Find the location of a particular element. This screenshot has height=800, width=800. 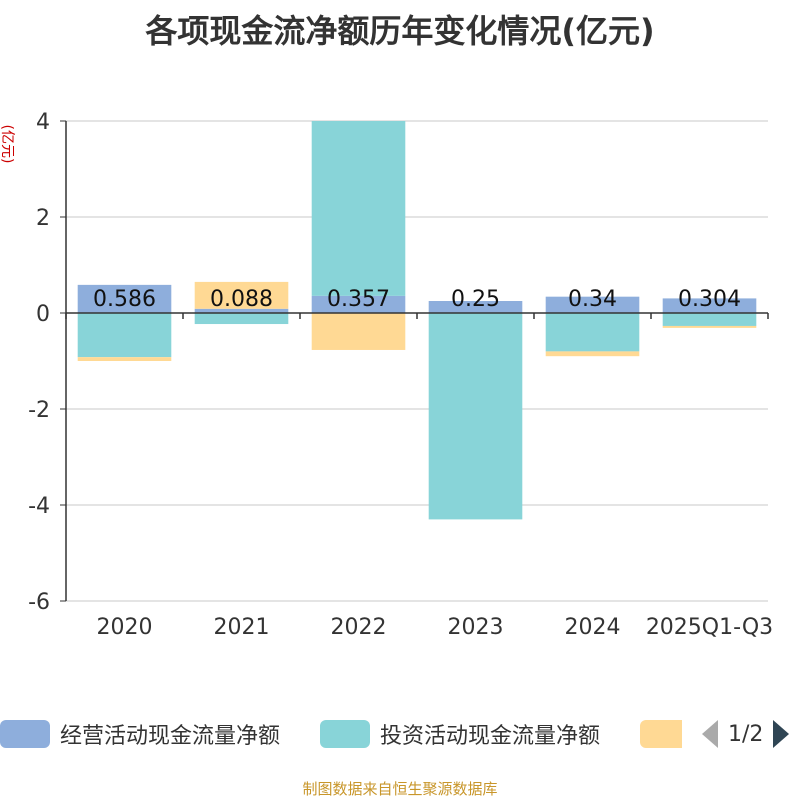

legend-next-icon is located at coordinates (781, 734).